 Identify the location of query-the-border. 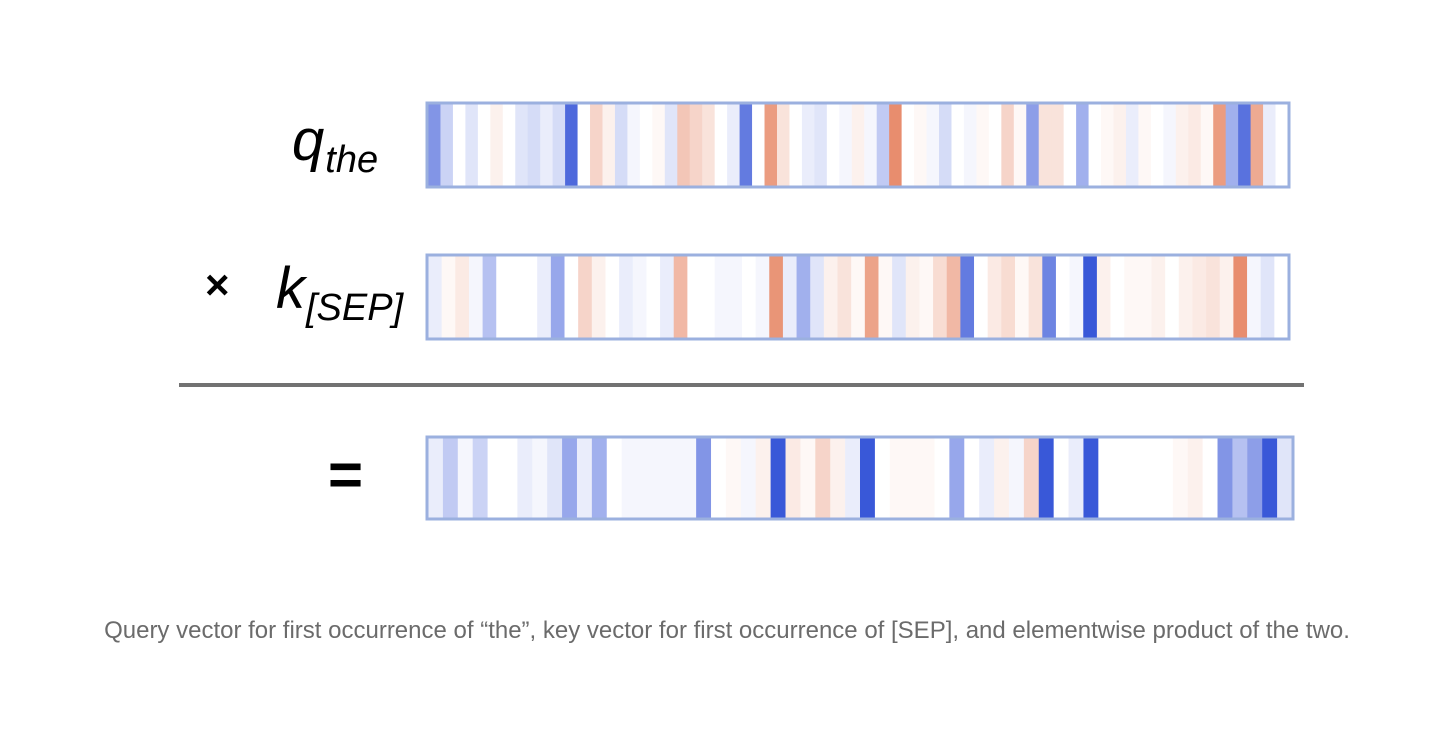
(858, 145).